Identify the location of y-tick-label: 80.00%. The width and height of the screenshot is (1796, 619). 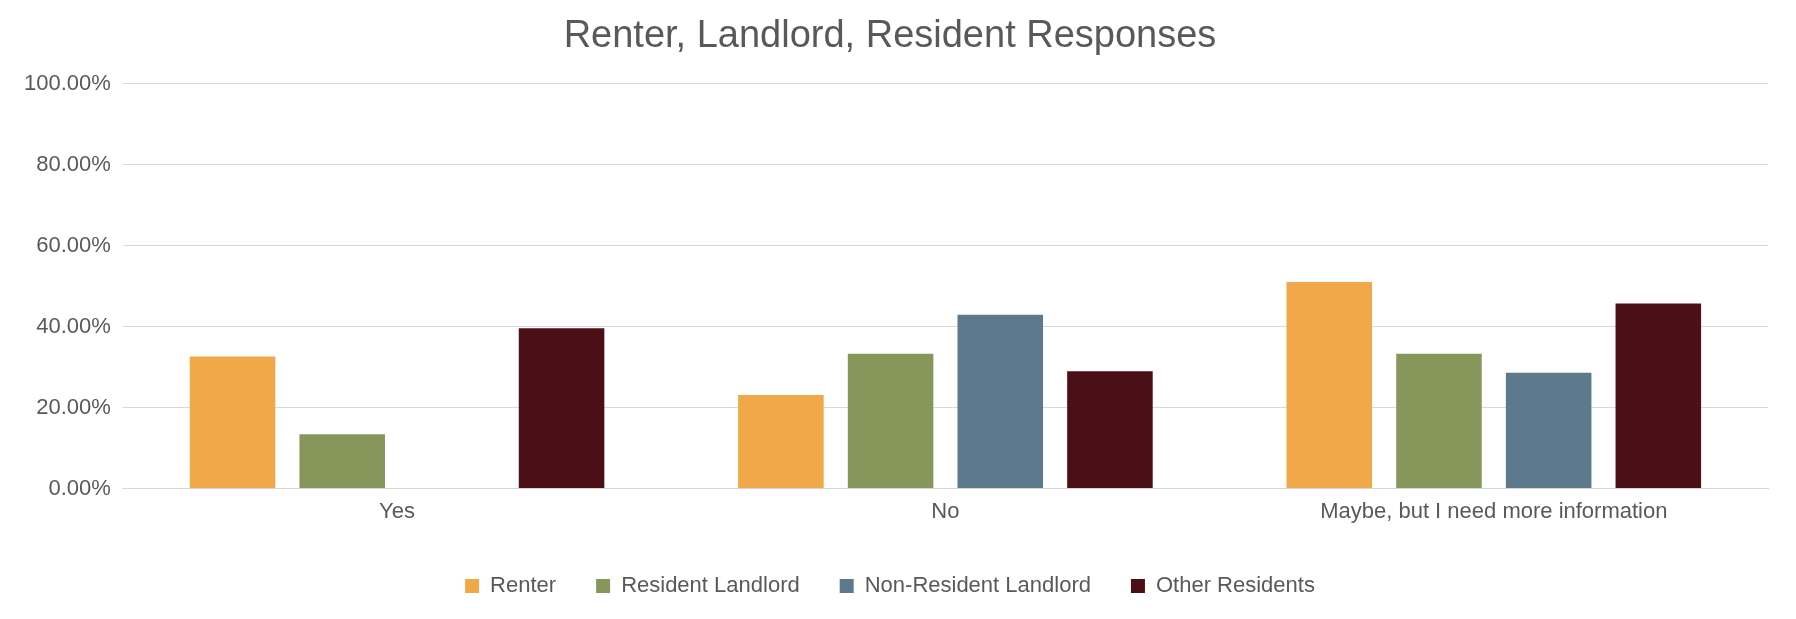
(73, 163).